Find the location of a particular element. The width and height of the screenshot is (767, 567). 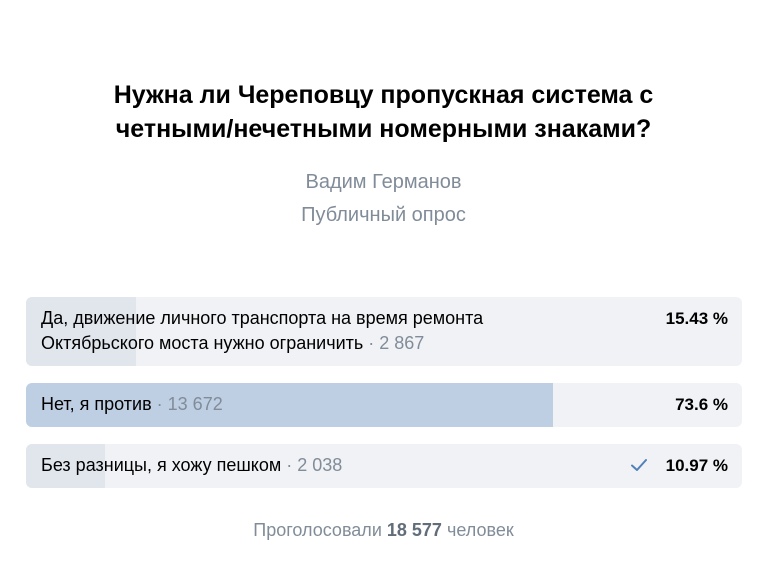

total-count: 18 577 is located at coordinates (414, 530).